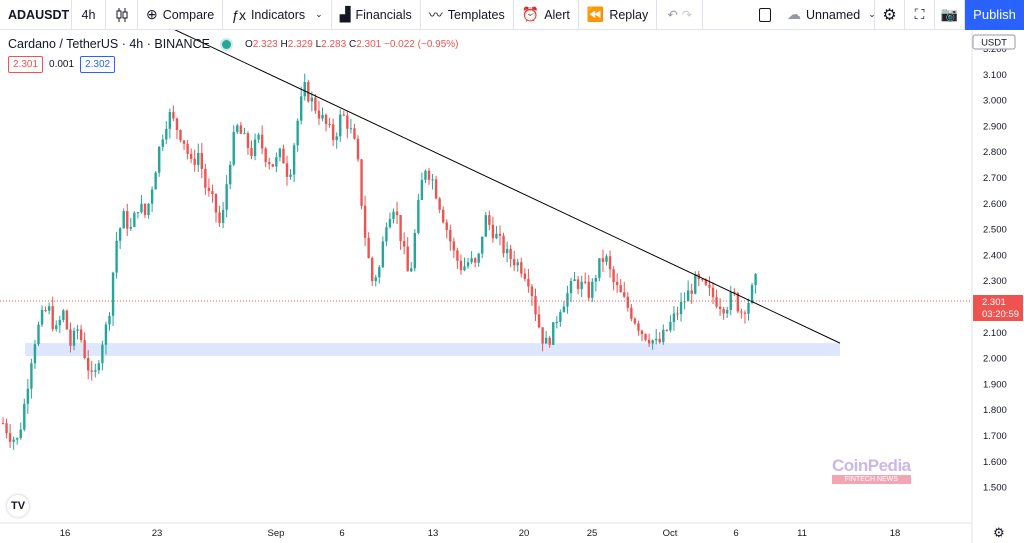  Describe the element at coordinates (36, 15) in the screenshot. I see `symbol-search-button: ADAUSDT` at that location.